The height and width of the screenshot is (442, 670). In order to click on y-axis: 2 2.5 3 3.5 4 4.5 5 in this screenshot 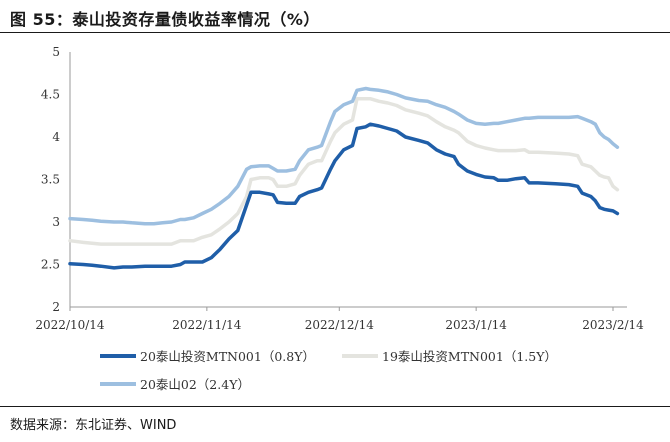, I will do `click(56, 179)`.